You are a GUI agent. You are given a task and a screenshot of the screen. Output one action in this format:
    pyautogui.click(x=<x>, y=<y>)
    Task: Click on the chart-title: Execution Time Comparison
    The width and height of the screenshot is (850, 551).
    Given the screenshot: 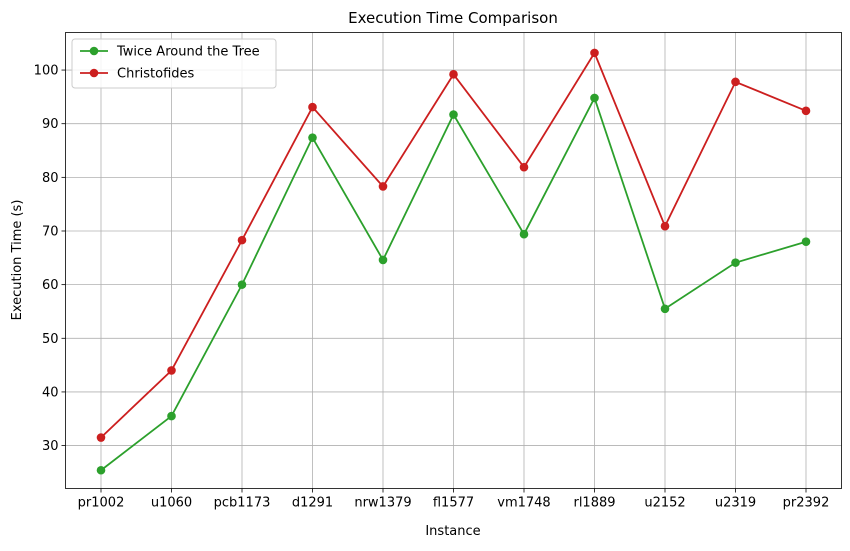 What is the action you would take?
    pyautogui.click(x=453, y=18)
    